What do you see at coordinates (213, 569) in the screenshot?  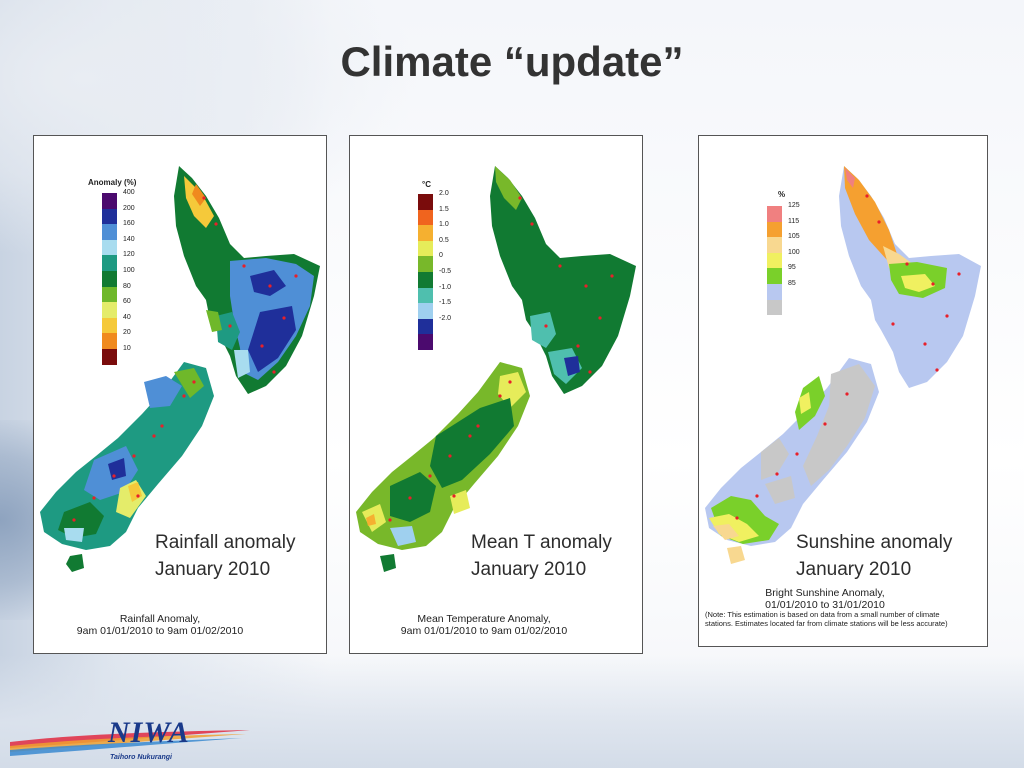 I see `rainfall-caption-line2: January 2010` at bounding box center [213, 569].